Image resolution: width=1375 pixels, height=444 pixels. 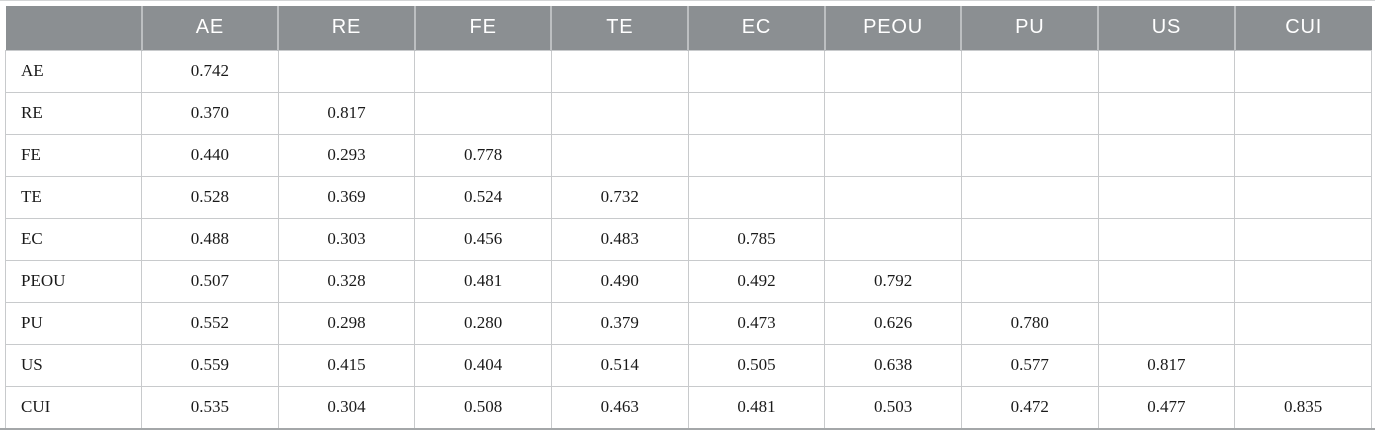 I want to click on value-cell: 0.778, so click(x=483, y=155).